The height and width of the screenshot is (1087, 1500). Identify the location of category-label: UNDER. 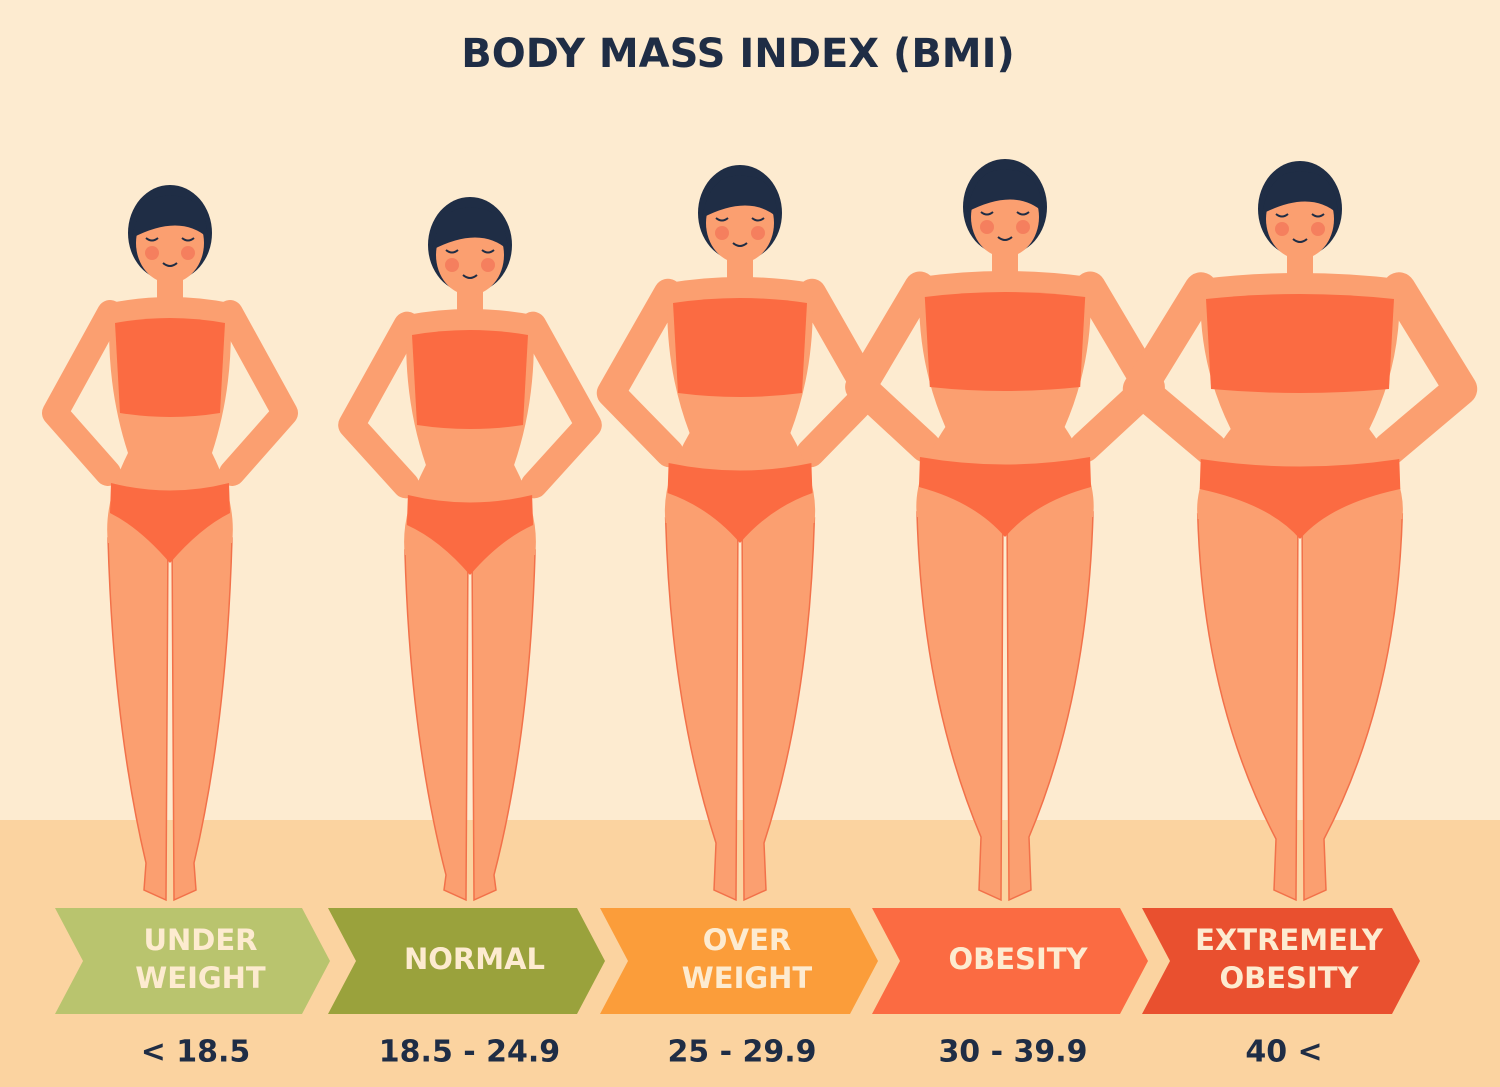
(200, 940).